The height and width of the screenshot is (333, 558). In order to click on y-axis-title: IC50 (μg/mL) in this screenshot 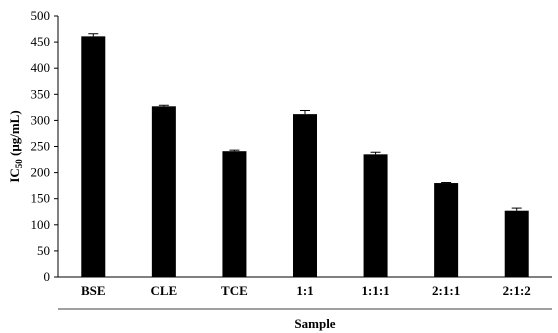, I will do `click(15, 146)`.